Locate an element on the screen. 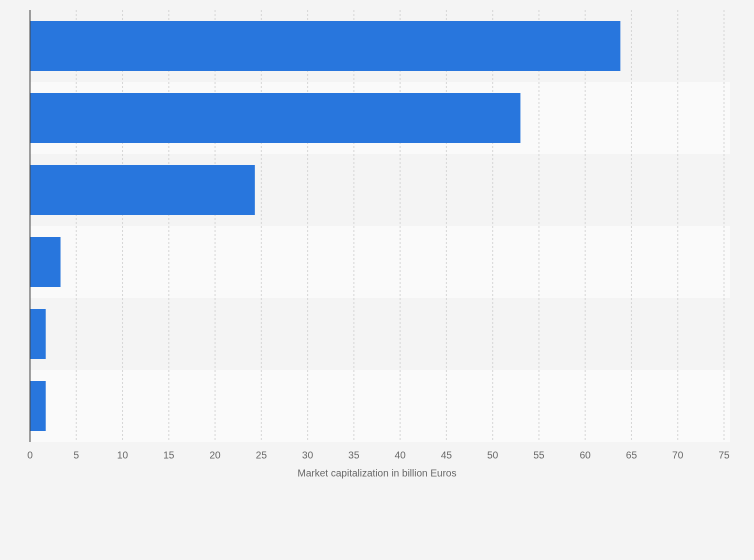 The height and width of the screenshot is (560, 754). x-tick-label: 5 is located at coordinates (76, 456).